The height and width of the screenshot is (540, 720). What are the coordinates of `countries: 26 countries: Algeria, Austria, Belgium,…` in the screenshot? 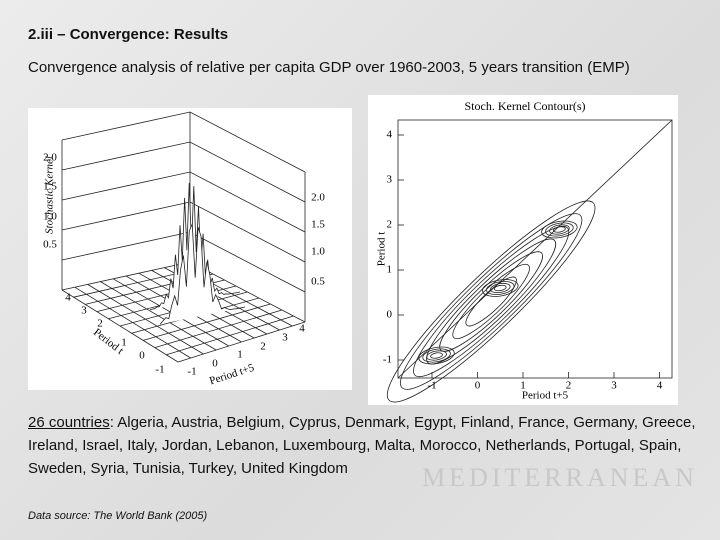 It's located at (363, 445).